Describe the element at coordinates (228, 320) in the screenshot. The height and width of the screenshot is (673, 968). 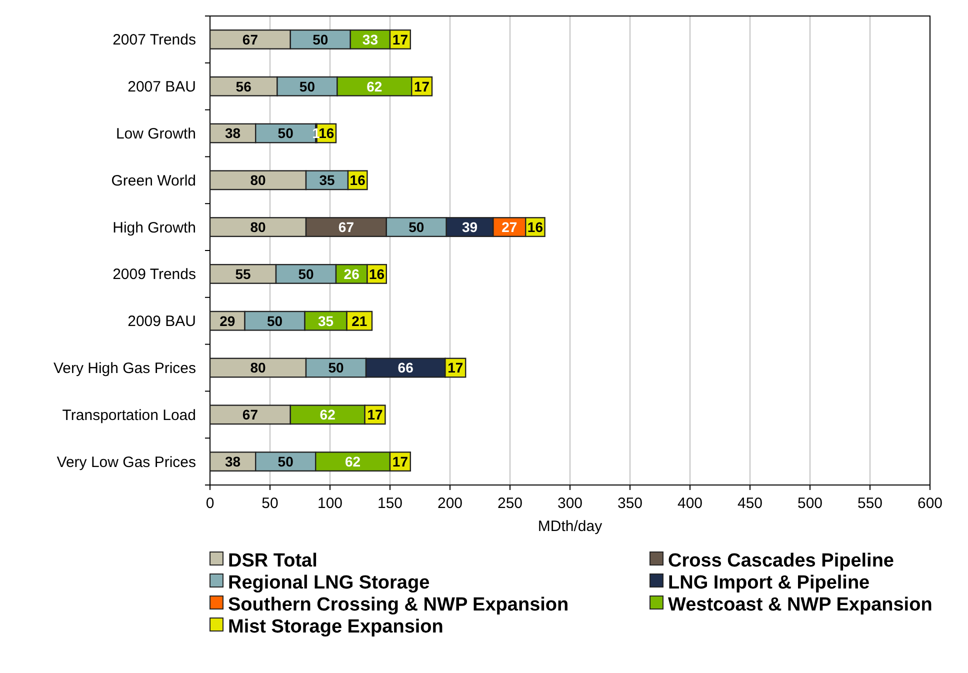
I see `data-label: 29` at that location.